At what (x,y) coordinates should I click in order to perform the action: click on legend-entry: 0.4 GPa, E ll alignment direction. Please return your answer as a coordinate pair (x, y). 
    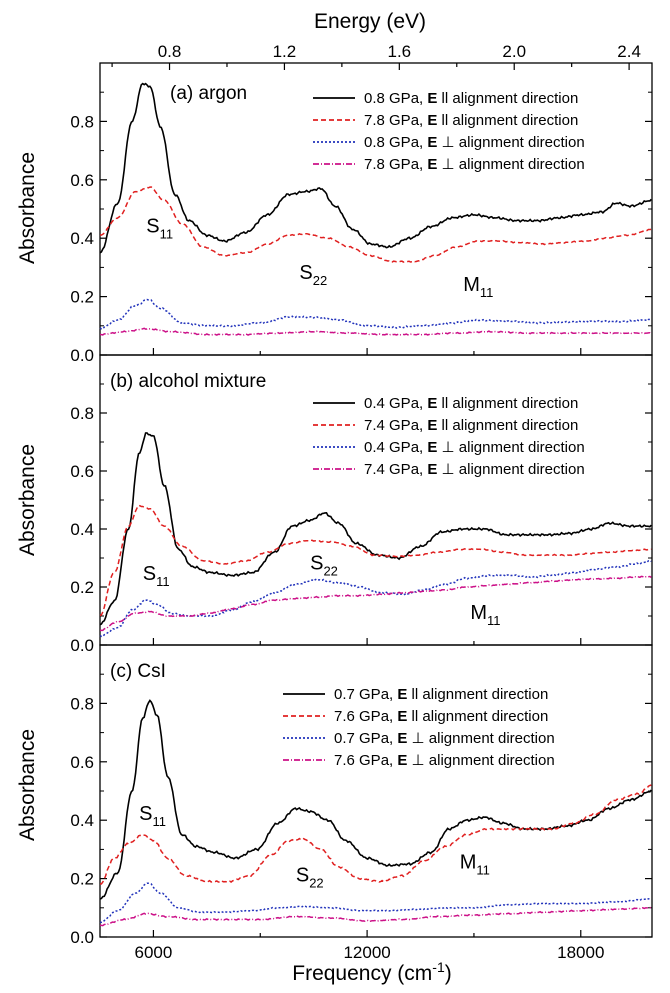
    Looking at the image, I should click on (471, 403).